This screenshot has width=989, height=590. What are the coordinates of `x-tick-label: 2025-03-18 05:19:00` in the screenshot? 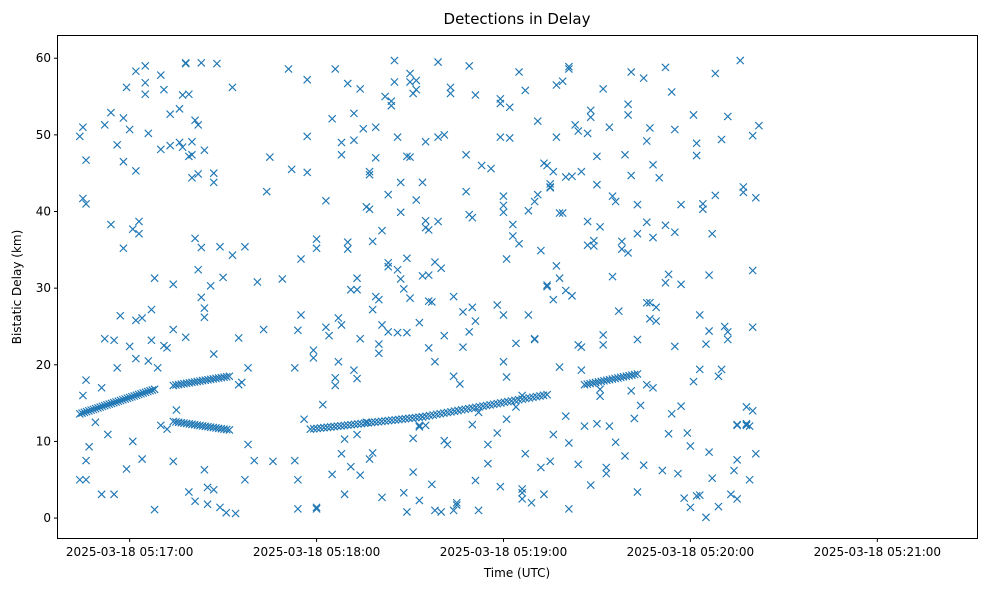 It's located at (503, 552).